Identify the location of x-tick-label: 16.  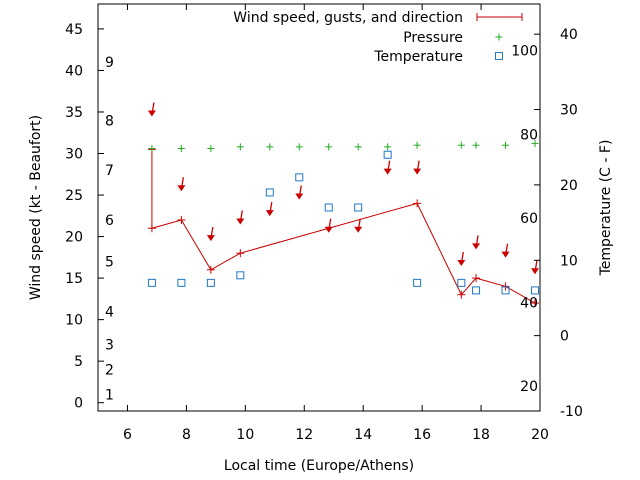
(422, 435).